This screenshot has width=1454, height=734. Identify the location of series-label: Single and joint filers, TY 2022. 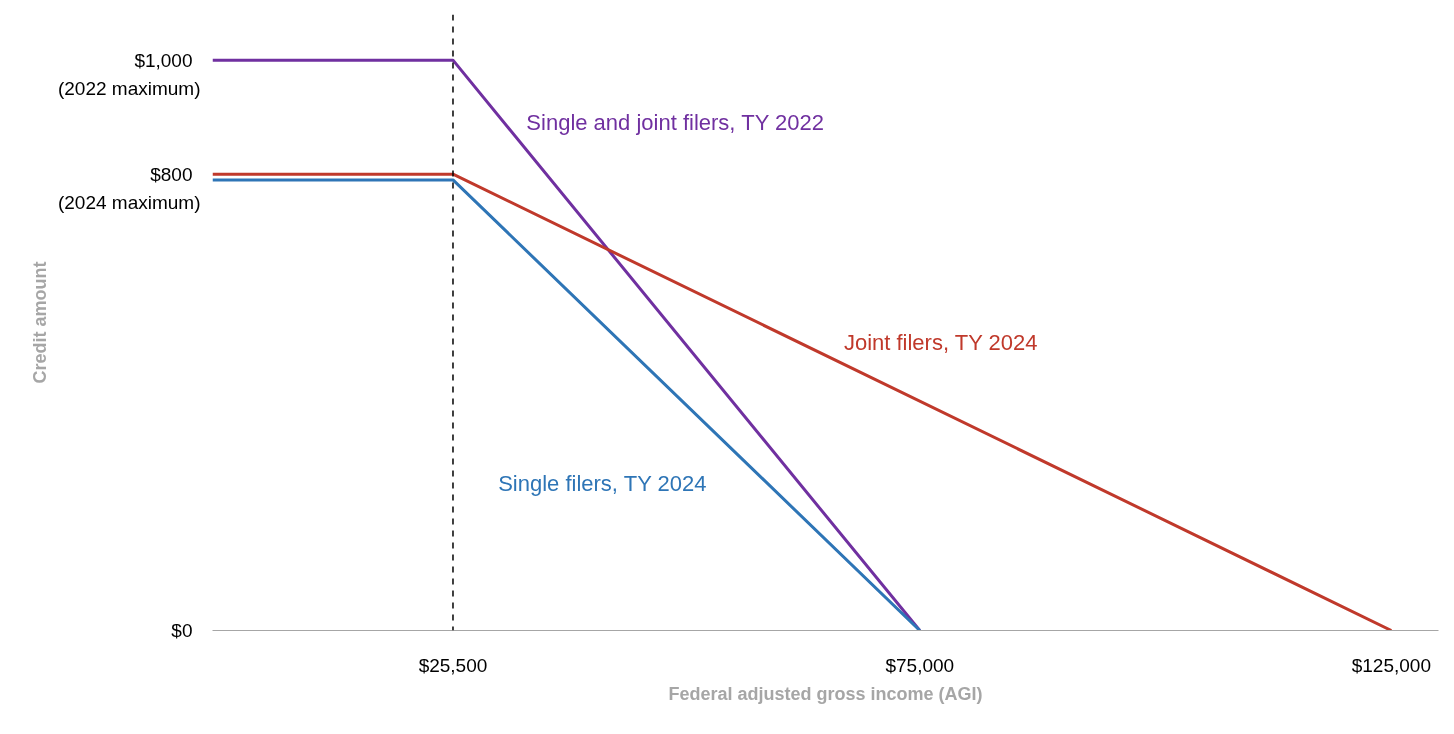
(675, 123).